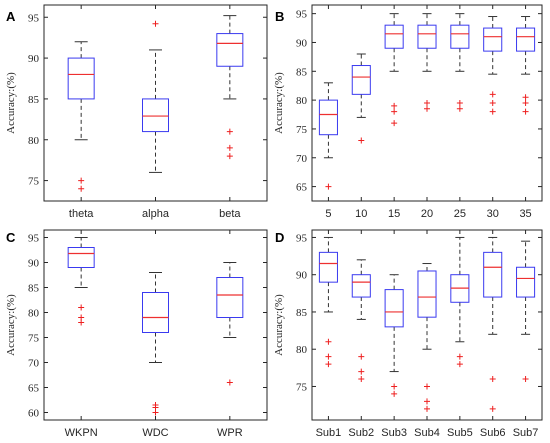  Describe the element at coordinates (156, 214) in the screenshot. I see `x-category-label: alpha` at that location.